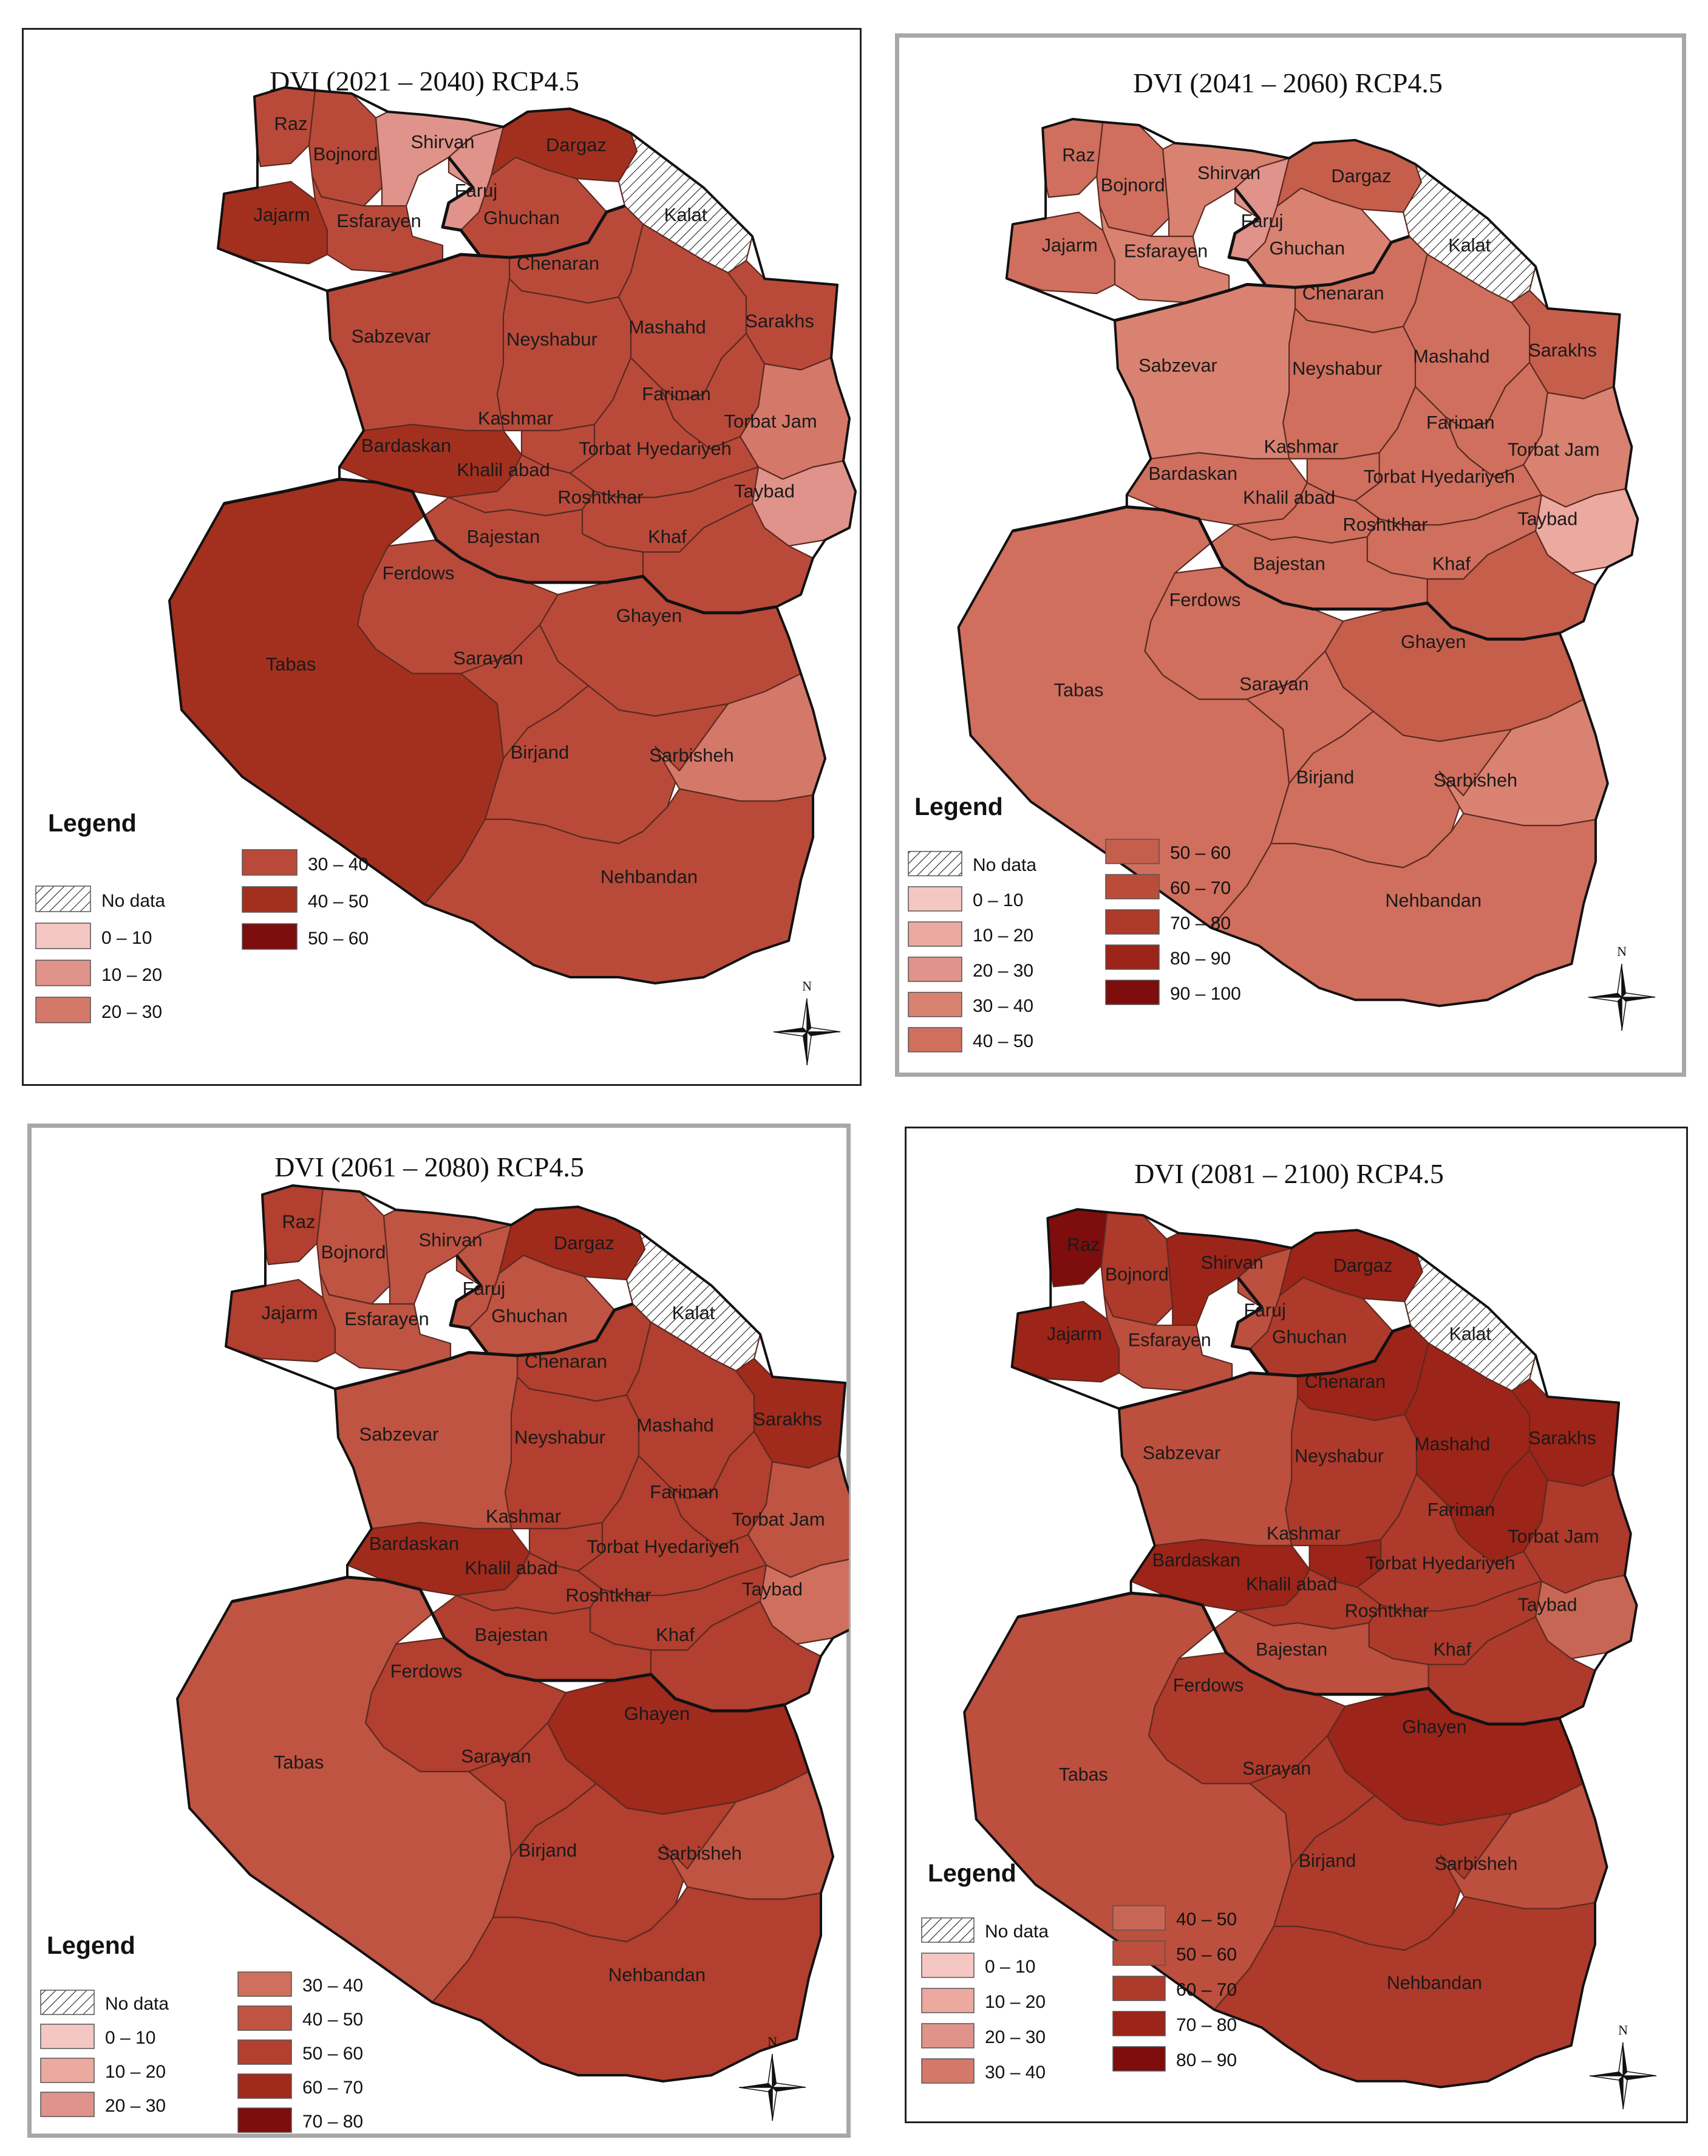 This screenshot has height=2156, width=1708. Describe the element at coordinates (1206, 2025) in the screenshot. I see `legend-label: 70 – 80` at that location.